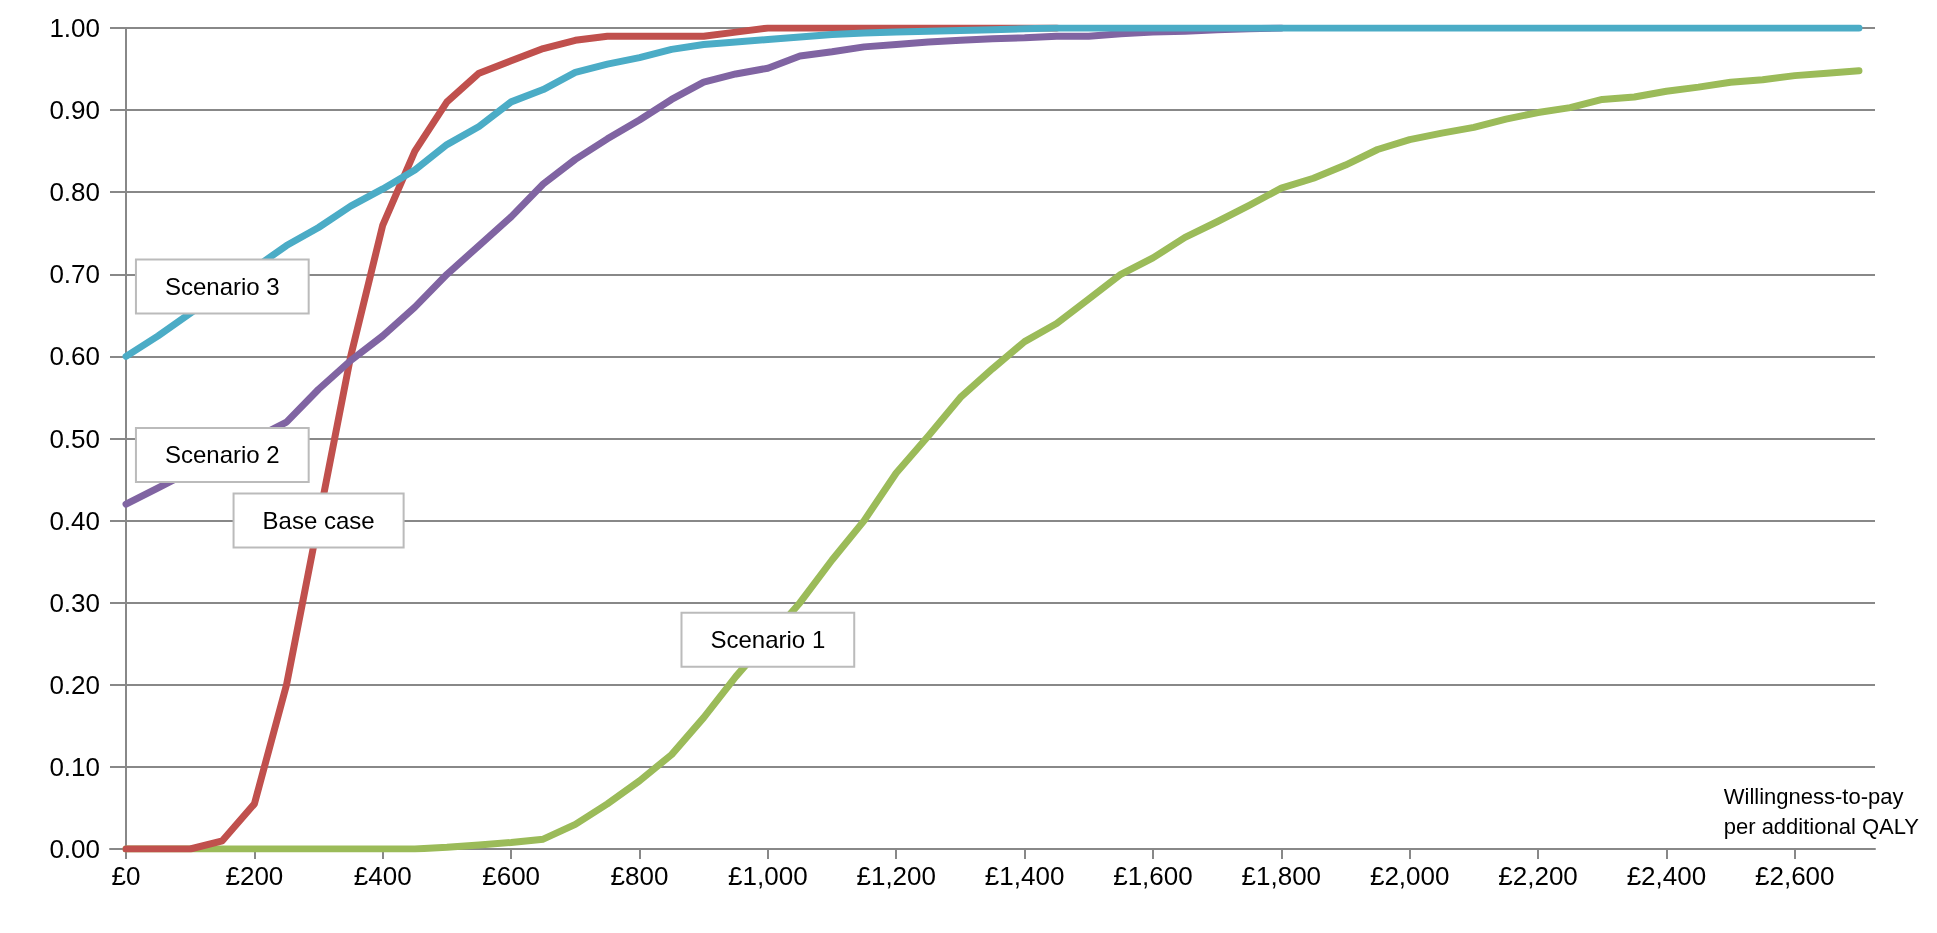 This screenshot has width=1937, height=933. I want to click on x-tick-label: £1,000, so click(768, 876).